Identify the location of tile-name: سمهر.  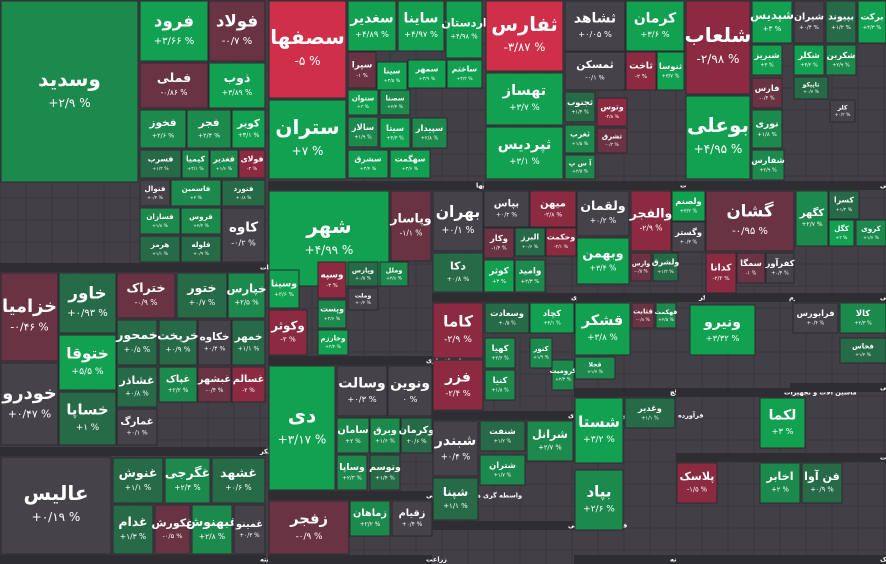
(427, 69).